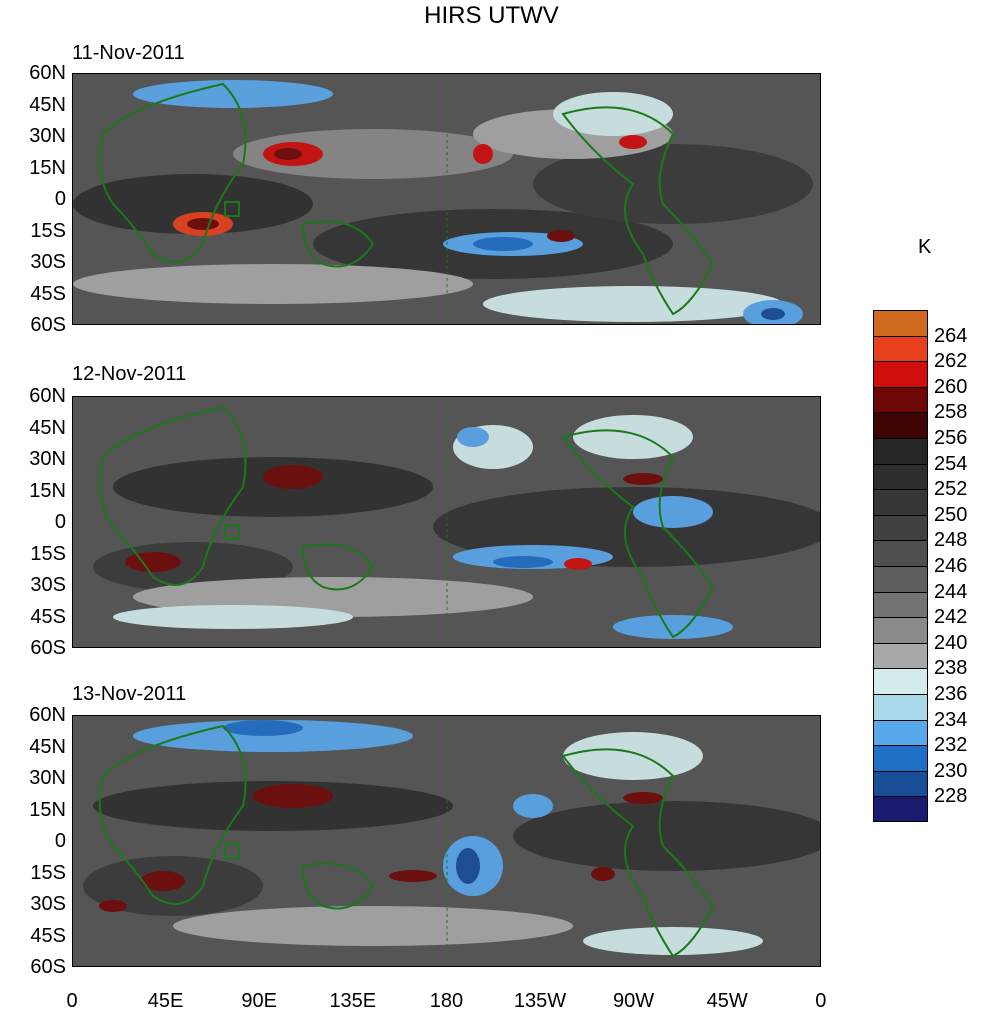  I want to click on lon-label: 90W, so click(634, 1001).